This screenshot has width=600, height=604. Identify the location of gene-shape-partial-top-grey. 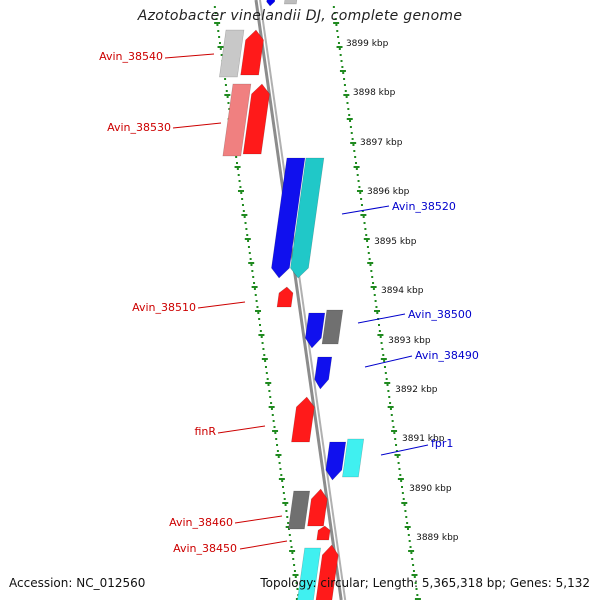
(291, 2).